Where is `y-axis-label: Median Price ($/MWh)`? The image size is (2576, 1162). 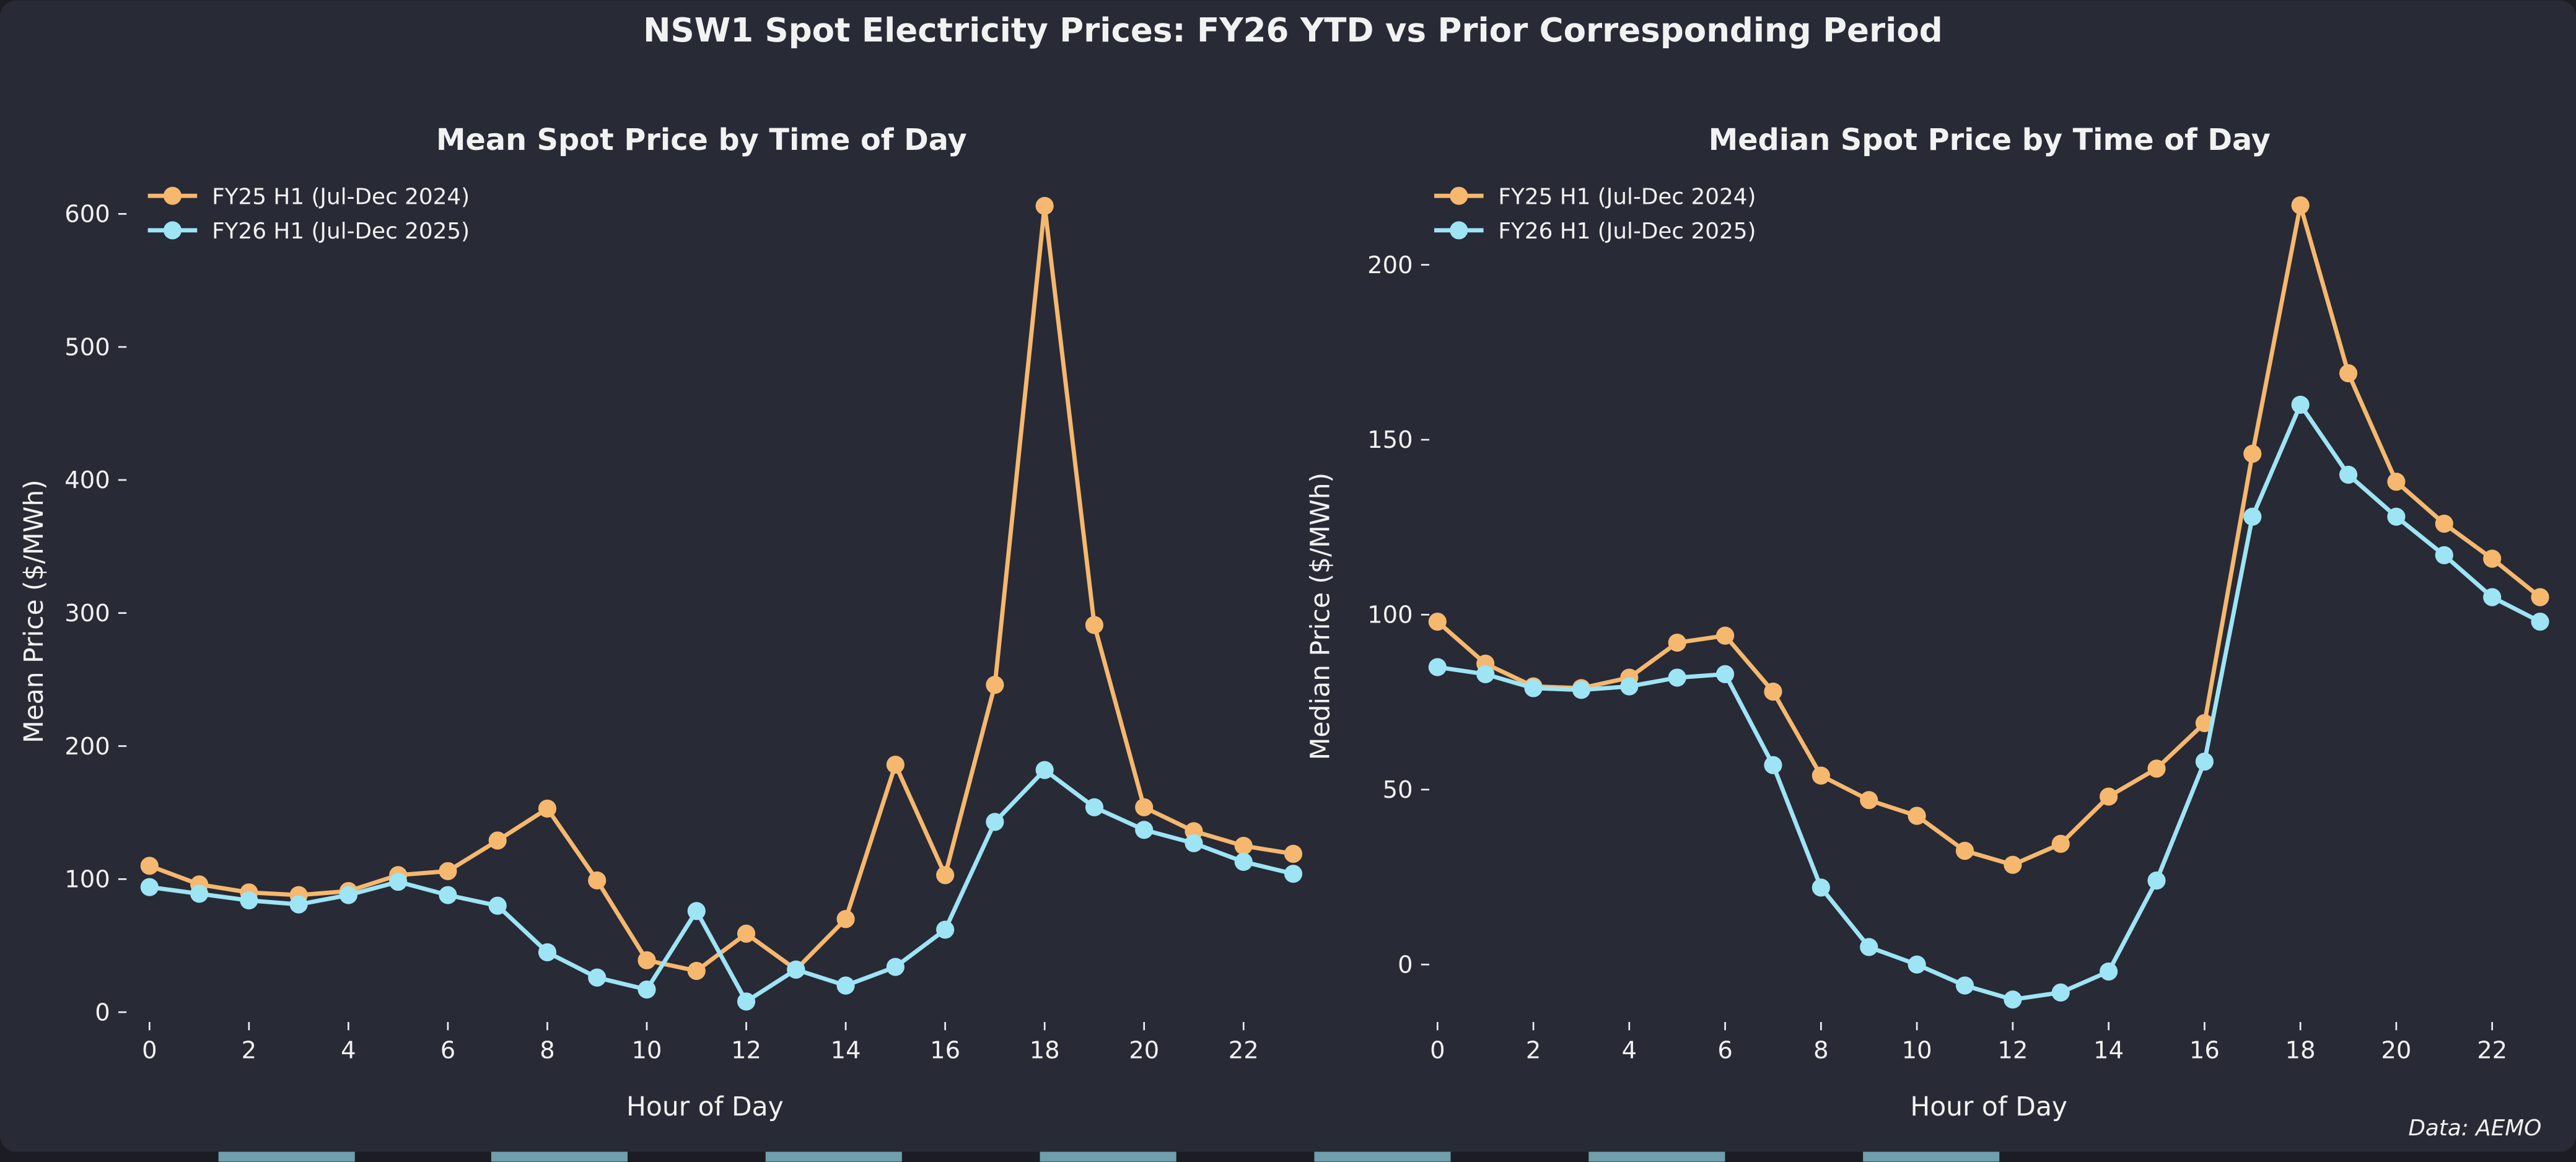
y-axis-label: Median Price ($/MWh) is located at coordinates (1320, 616).